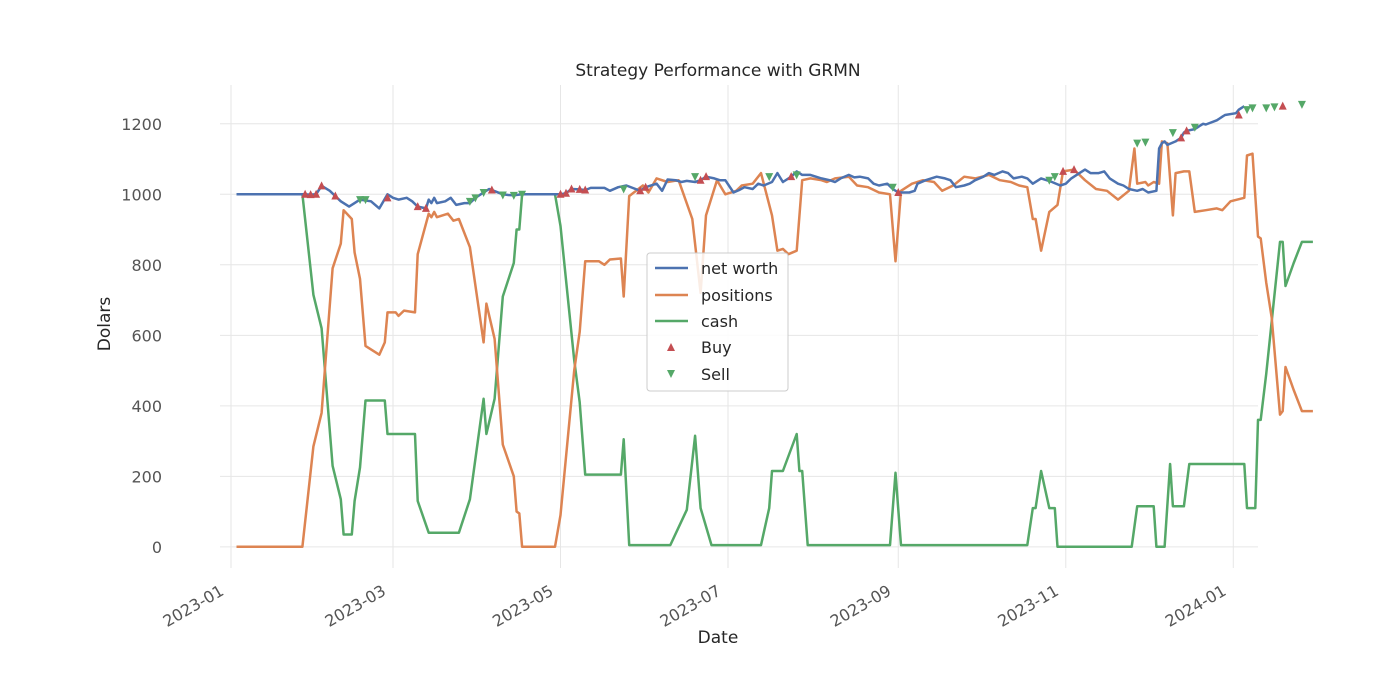  What do you see at coordinates (141, 124) in the screenshot?
I see `y-tick-label: 1200` at bounding box center [141, 124].